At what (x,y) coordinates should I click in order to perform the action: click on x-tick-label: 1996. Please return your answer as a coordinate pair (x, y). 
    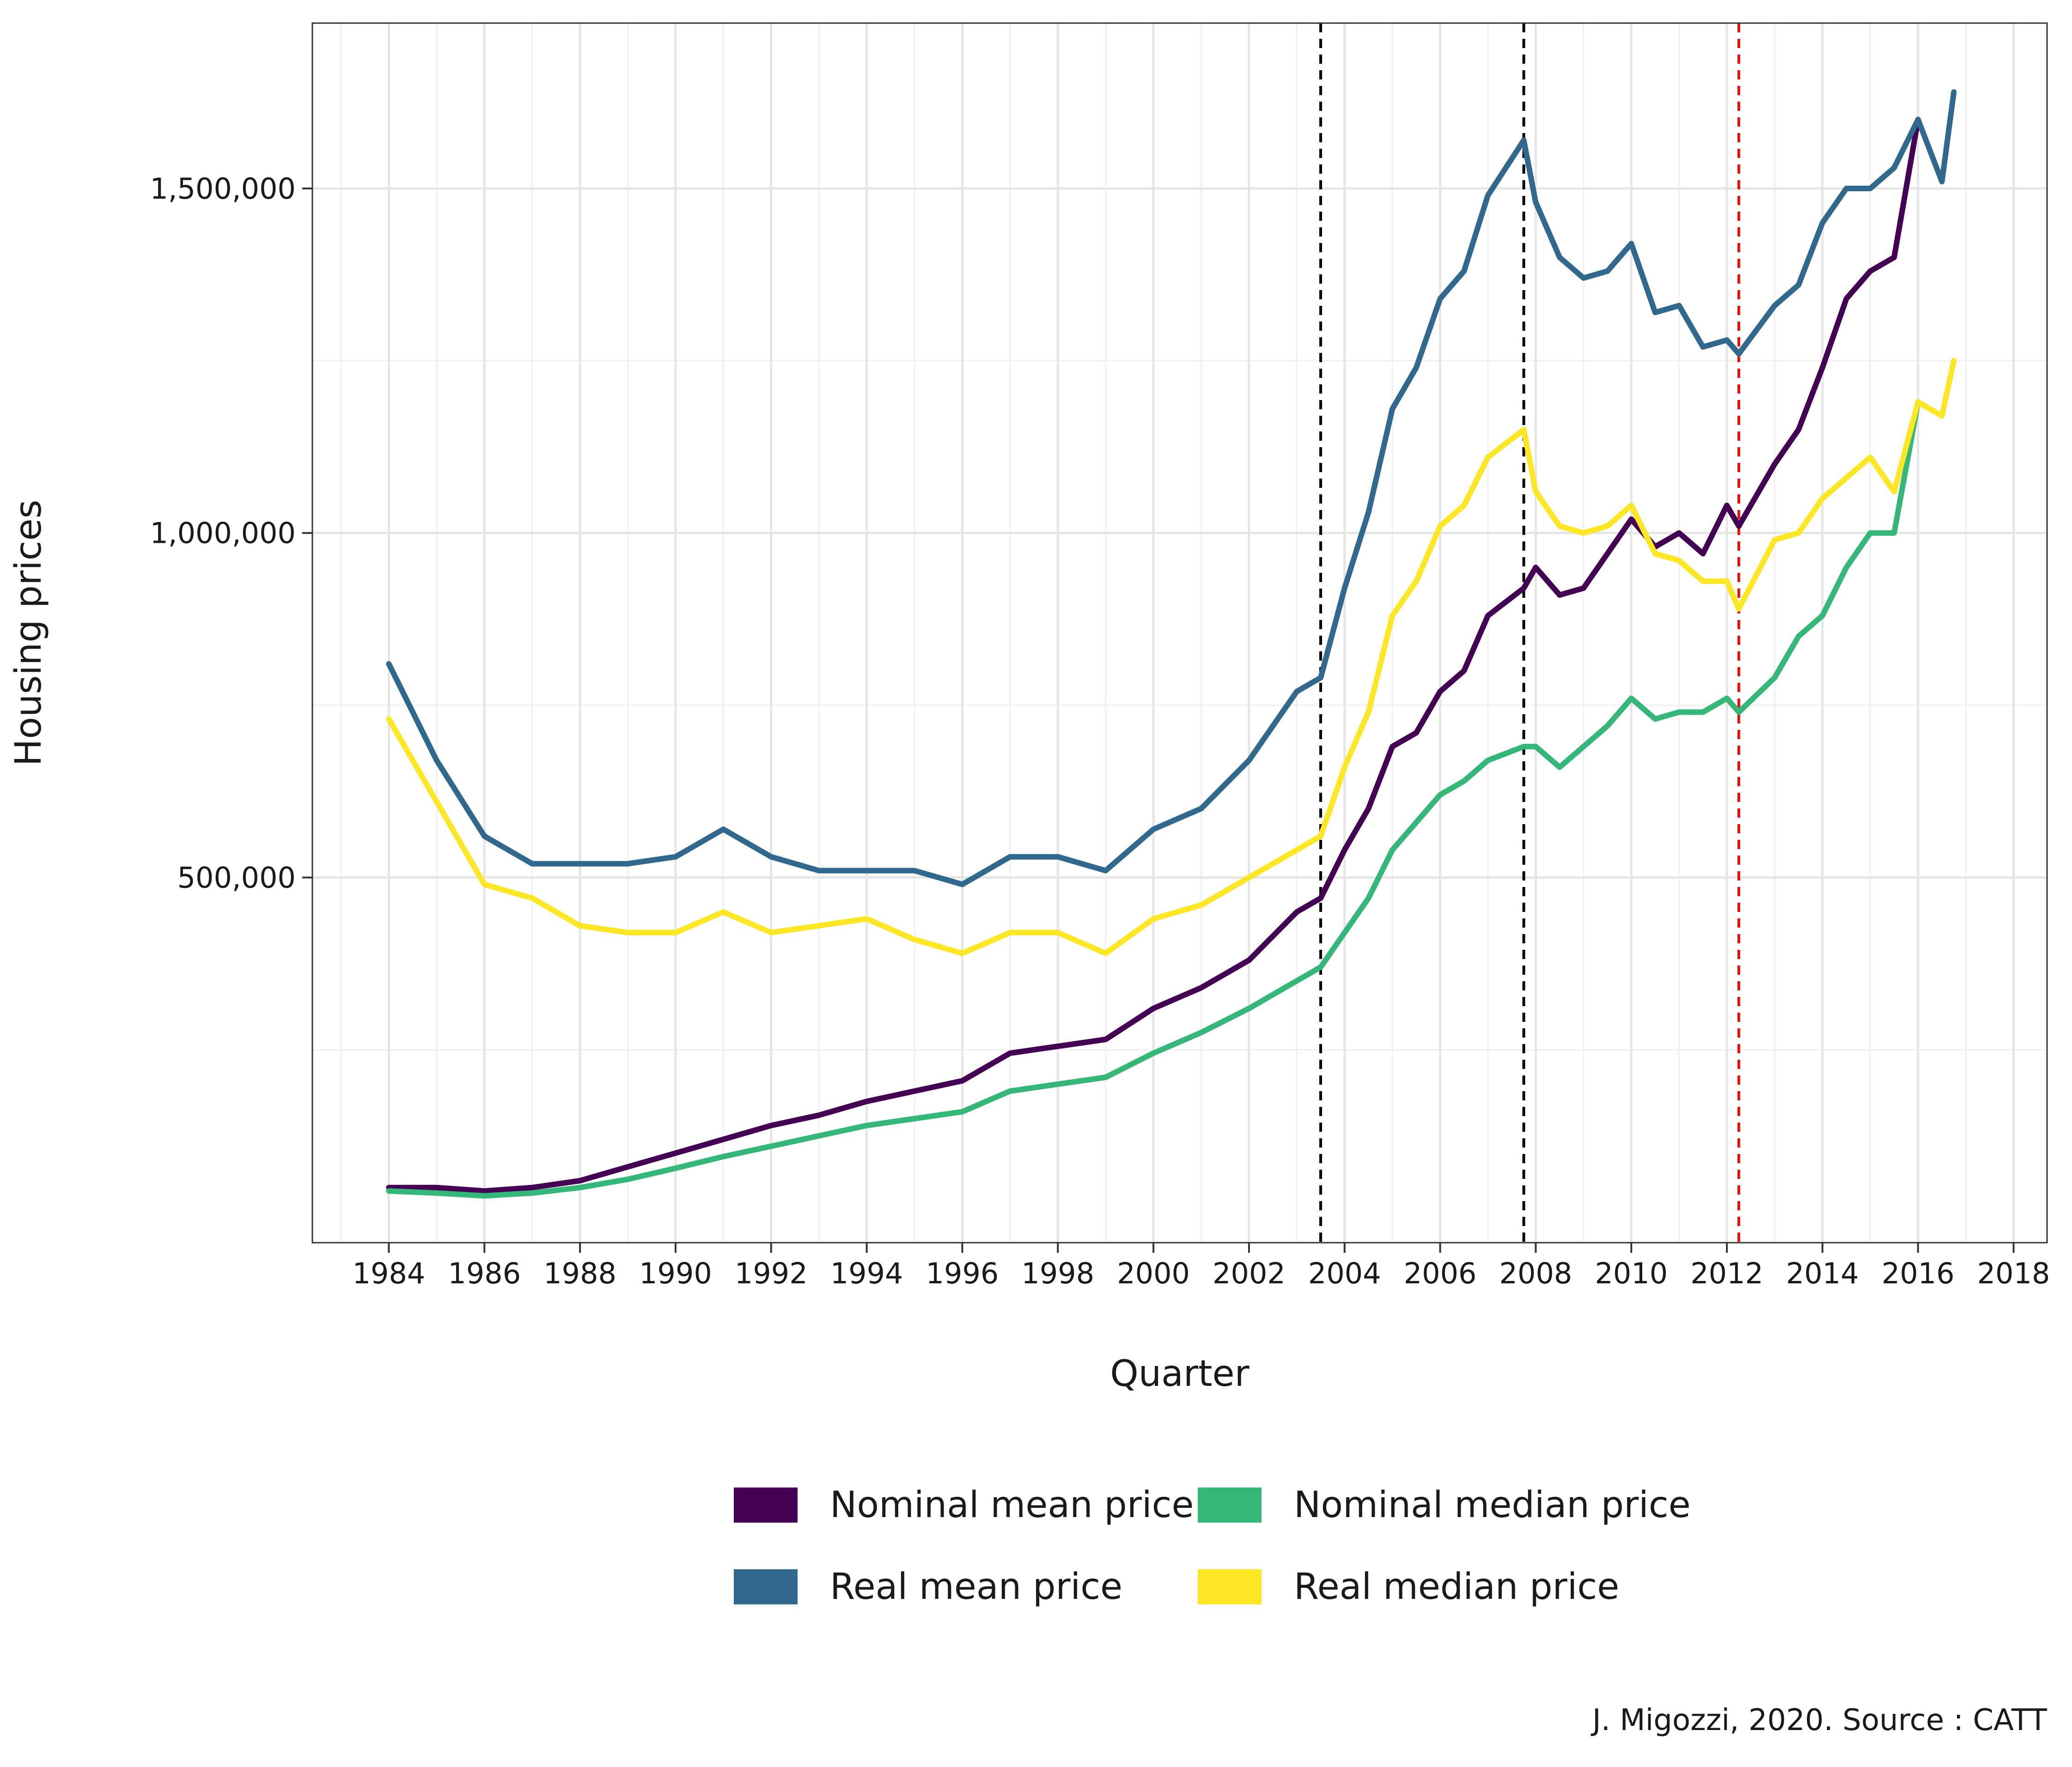
    Looking at the image, I should click on (962, 1273).